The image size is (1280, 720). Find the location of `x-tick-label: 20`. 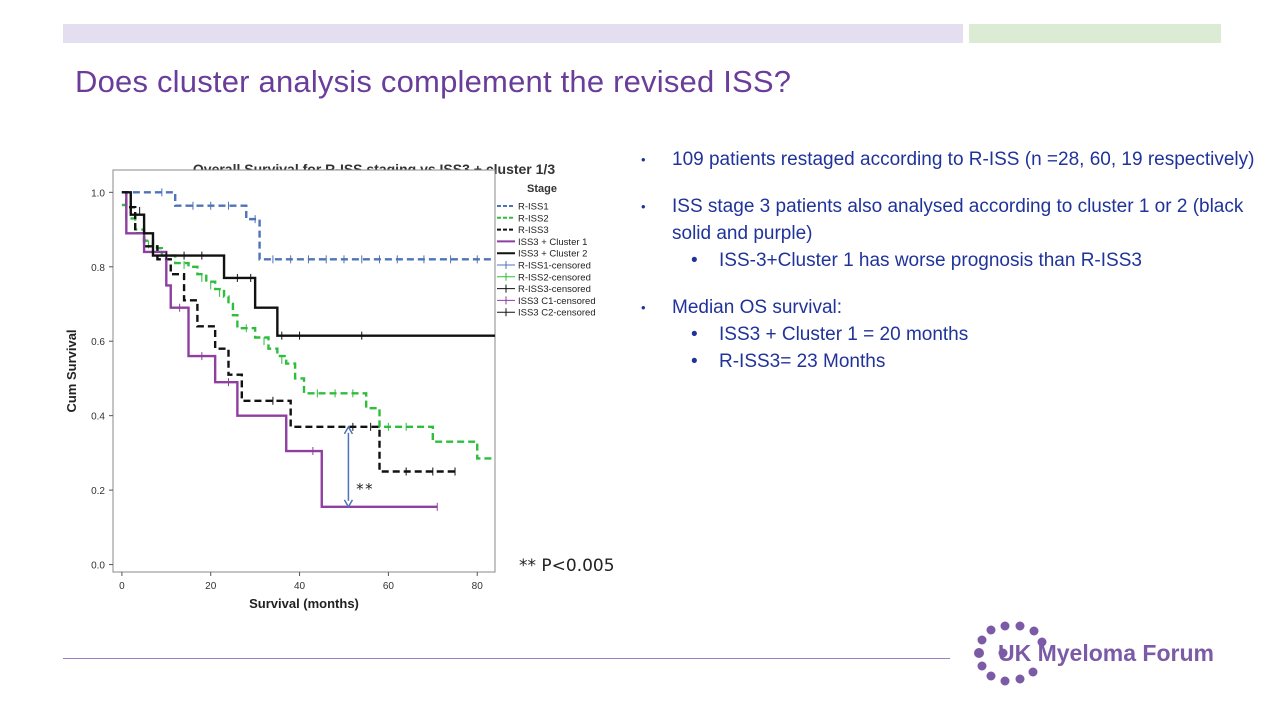

x-tick-label: 20 is located at coordinates (211, 586).